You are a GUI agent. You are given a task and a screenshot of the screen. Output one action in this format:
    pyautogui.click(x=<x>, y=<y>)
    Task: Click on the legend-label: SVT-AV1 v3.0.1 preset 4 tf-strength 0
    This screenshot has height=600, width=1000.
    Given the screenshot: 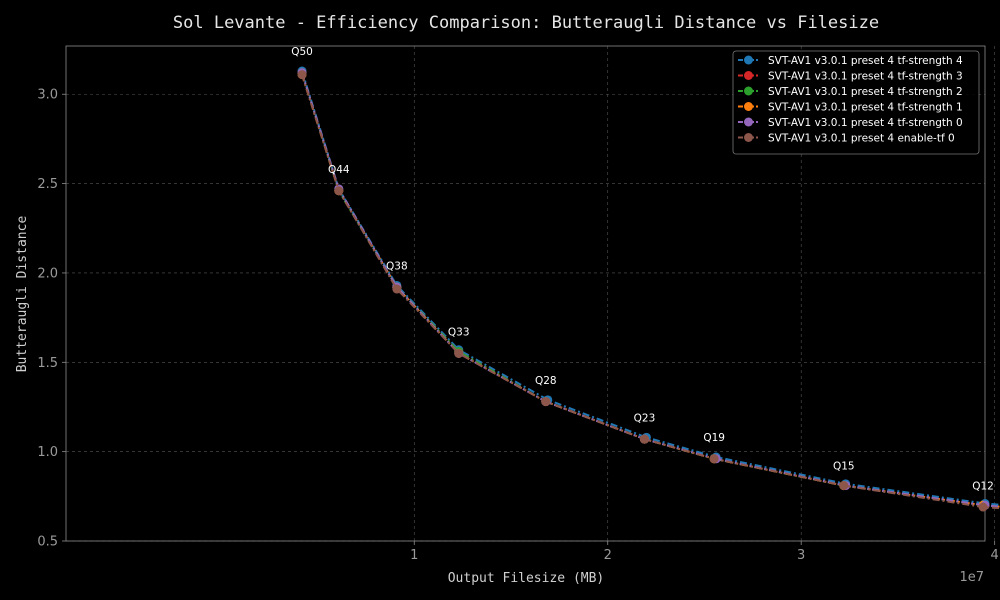 What is the action you would take?
    pyautogui.click(x=865, y=123)
    